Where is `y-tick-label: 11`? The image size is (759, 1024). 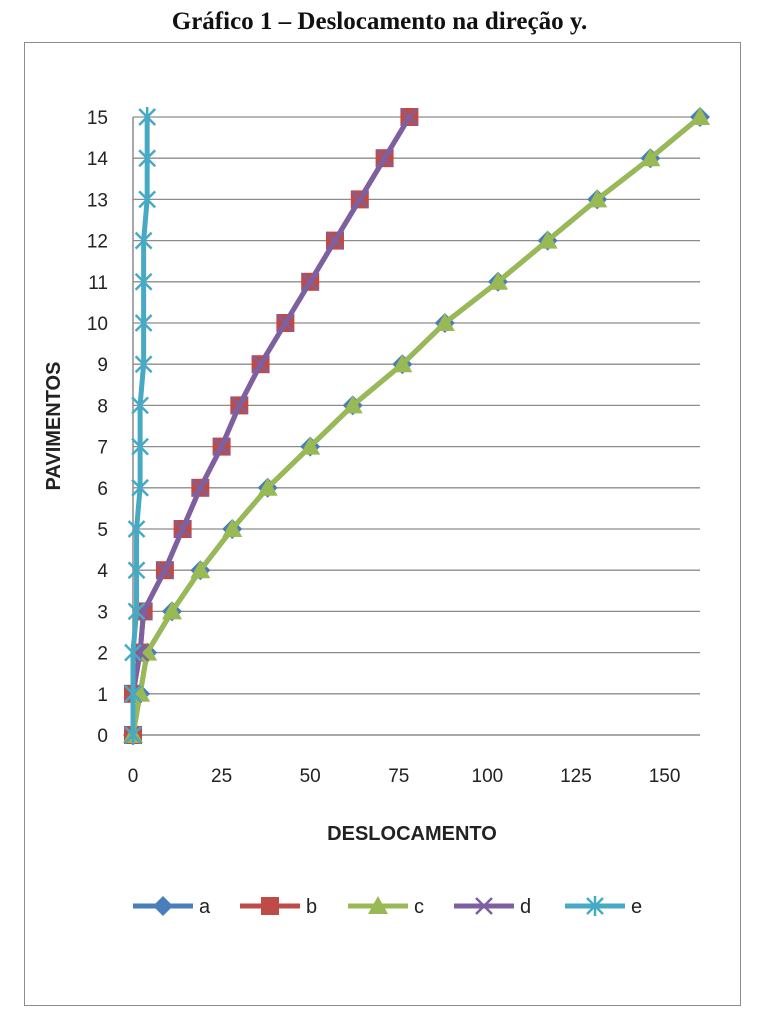
y-tick-label: 11 is located at coordinates (98, 283).